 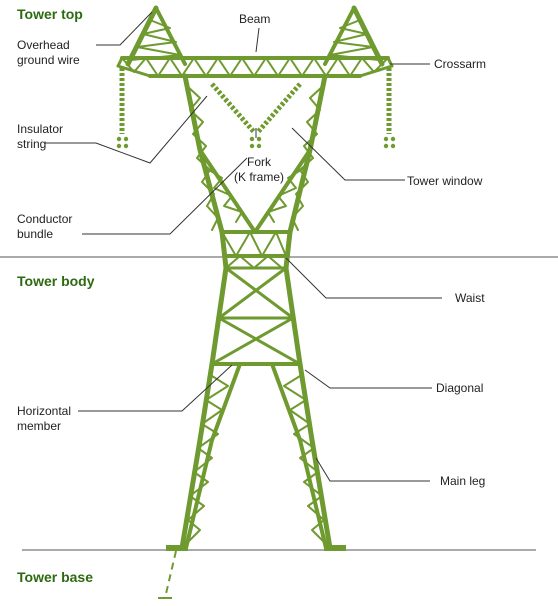 I want to click on body-x2b, so click(x=252, y=341).